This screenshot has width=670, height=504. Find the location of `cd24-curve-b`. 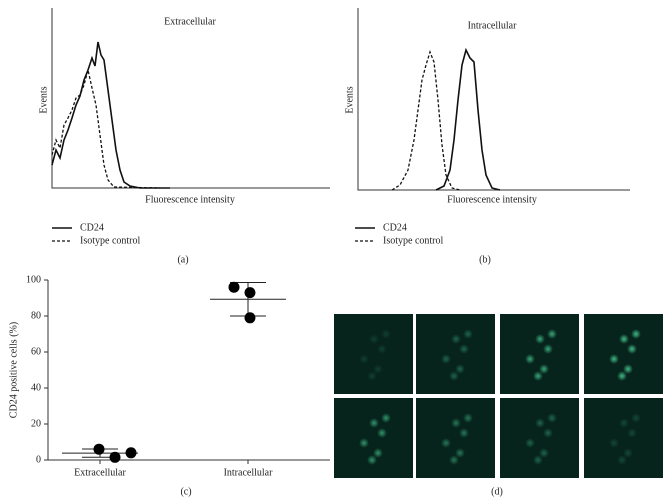

cd24-curve-b is located at coordinates (468, 119).